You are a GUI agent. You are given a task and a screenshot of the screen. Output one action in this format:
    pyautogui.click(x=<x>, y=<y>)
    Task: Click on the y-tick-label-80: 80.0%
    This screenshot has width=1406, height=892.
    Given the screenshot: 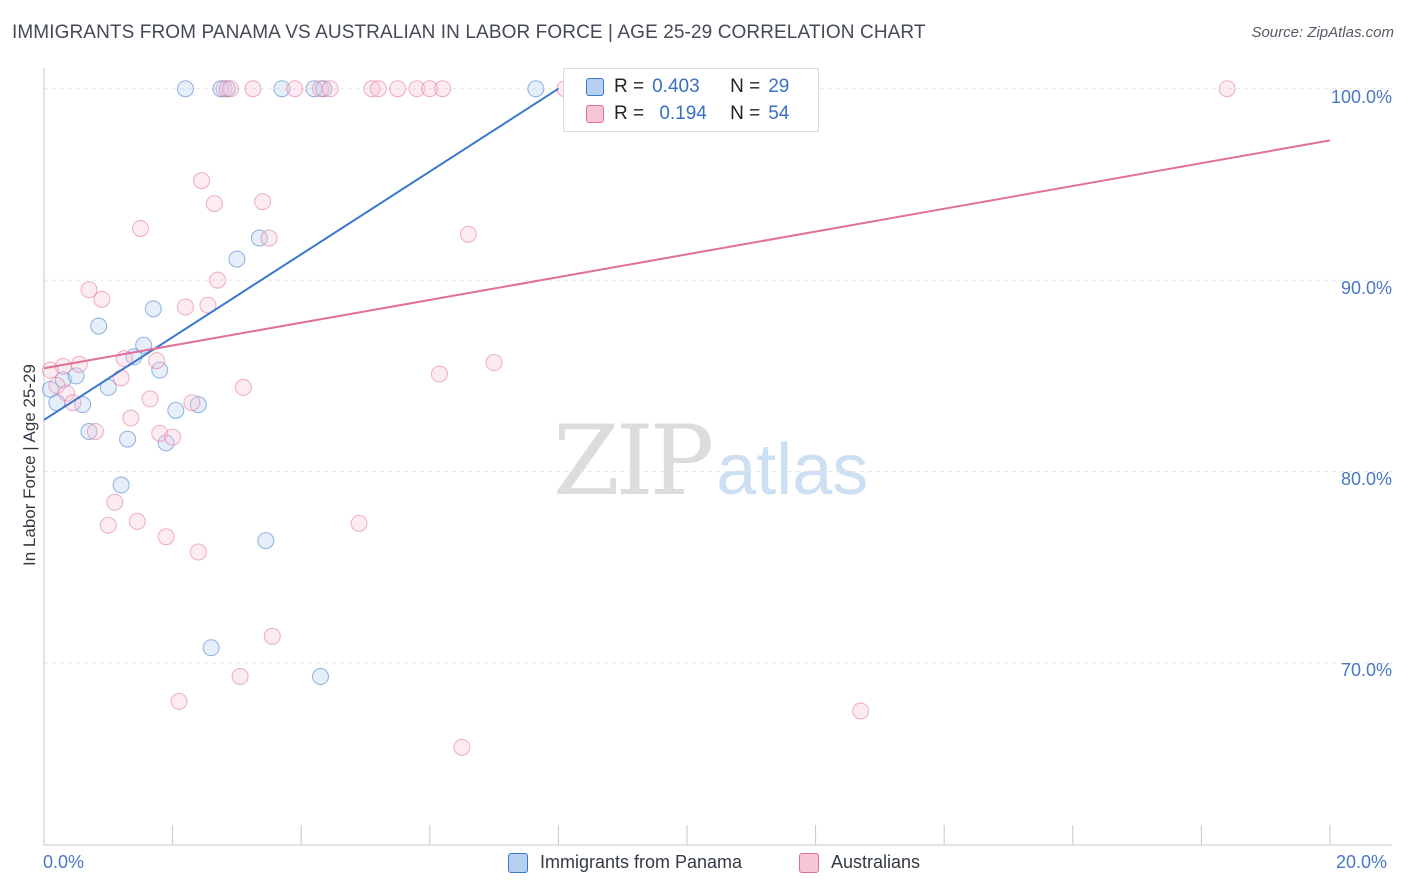 What is the action you would take?
    pyautogui.click(x=1366, y=479)
    